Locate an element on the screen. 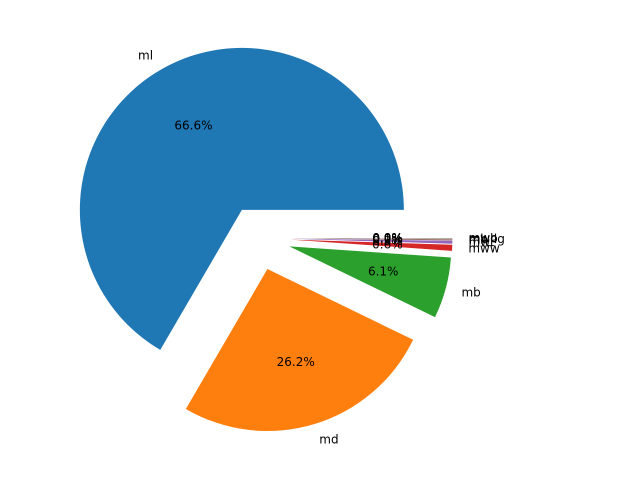 The height and width of the screenshot is (480, 640). pie-category-label-mwr: mwr is located at coordinates (482, 243).